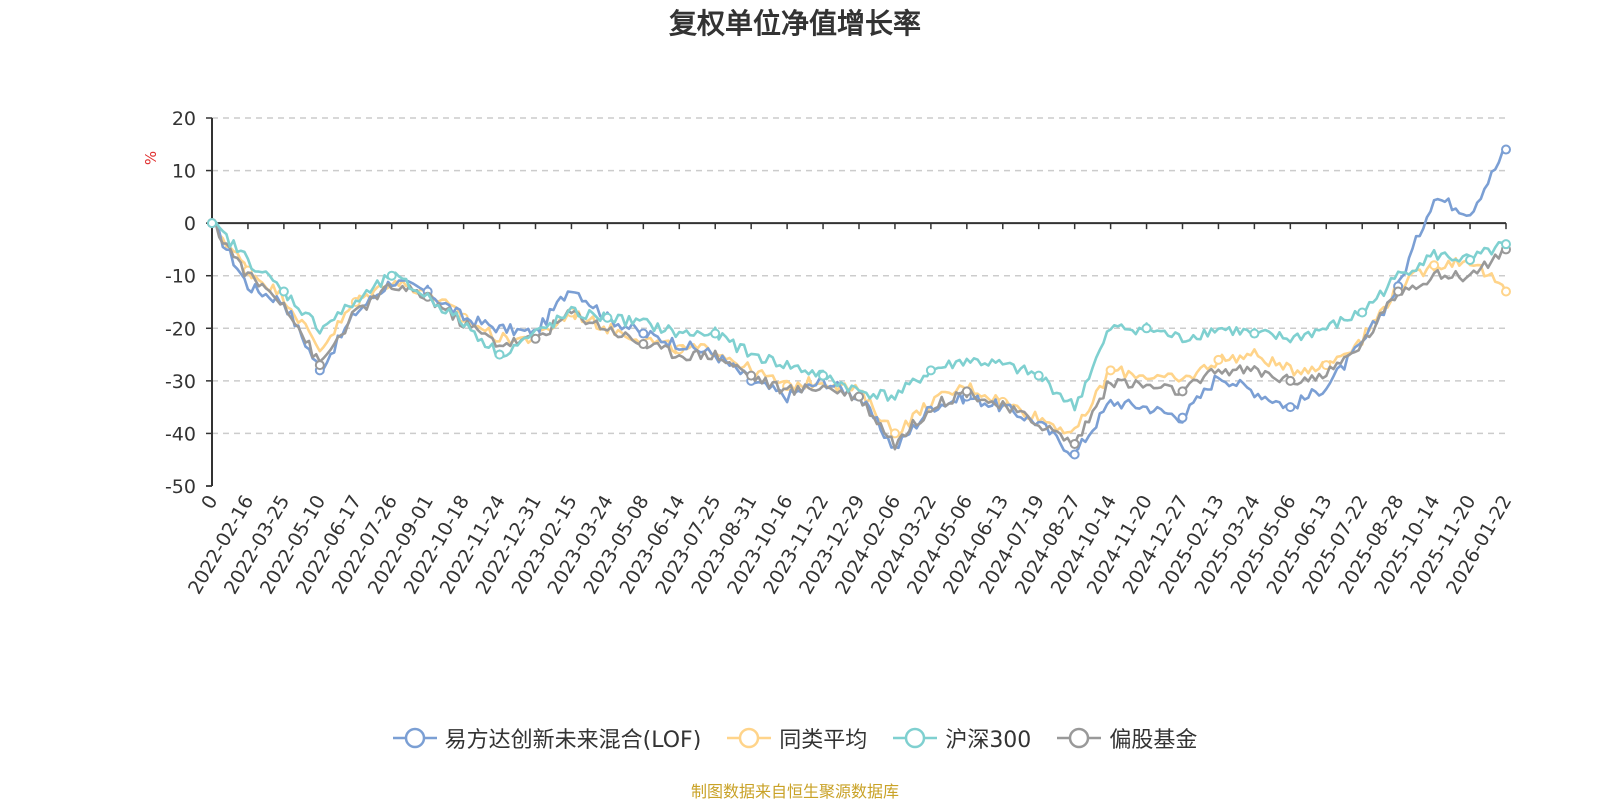  I want to click on y-tick-label: 10, so click(184, 172).